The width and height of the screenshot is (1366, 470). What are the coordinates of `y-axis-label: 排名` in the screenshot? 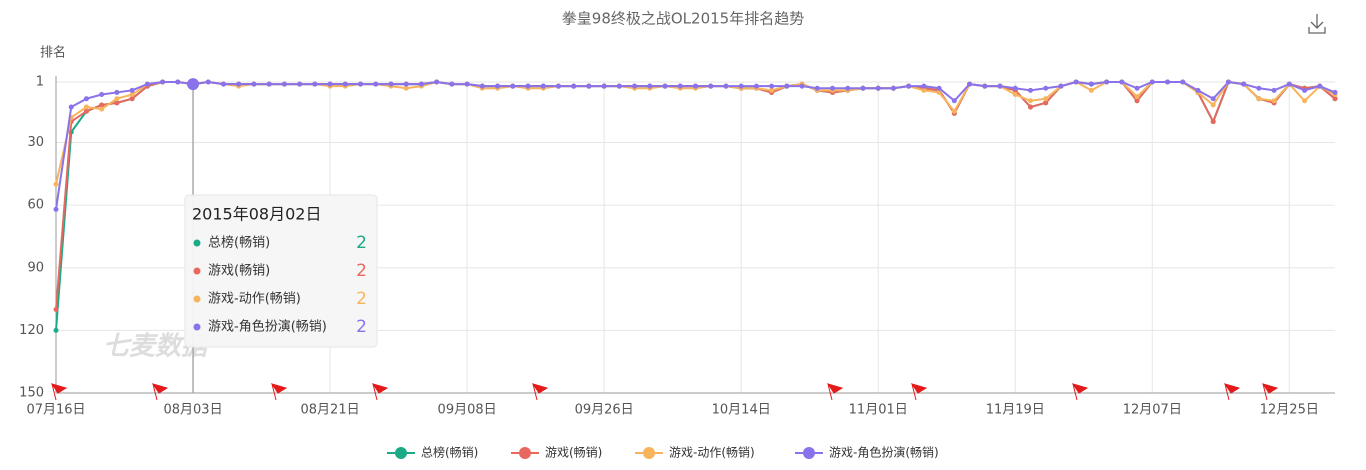 It's located at (53, 53).